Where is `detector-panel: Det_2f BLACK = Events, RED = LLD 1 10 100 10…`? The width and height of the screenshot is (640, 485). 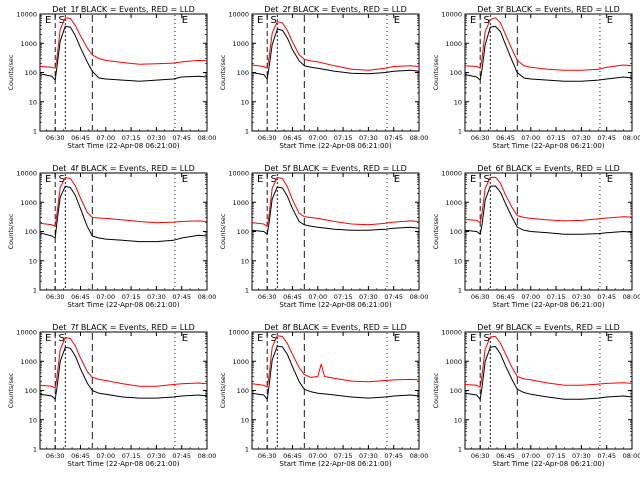
detector-panel: Det_2f BLACK = Events, RED = LLD 1 10 100 10… is located at coordinates (323, 77).